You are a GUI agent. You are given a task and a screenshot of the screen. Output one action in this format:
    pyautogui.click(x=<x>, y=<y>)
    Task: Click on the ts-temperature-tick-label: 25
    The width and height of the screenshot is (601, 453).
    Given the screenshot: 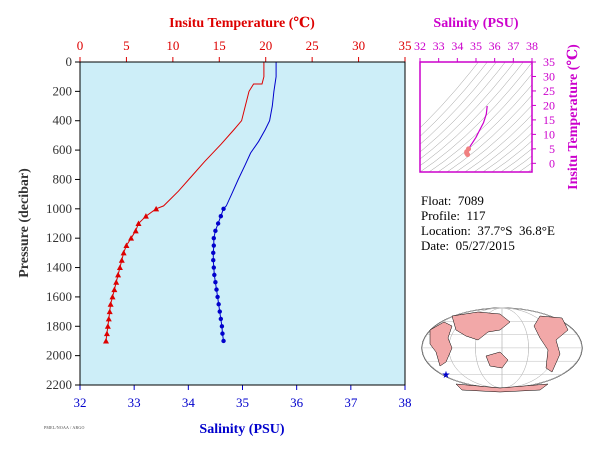 What is the action you would take?
    pyautogui.click(x=549, y=91)
    